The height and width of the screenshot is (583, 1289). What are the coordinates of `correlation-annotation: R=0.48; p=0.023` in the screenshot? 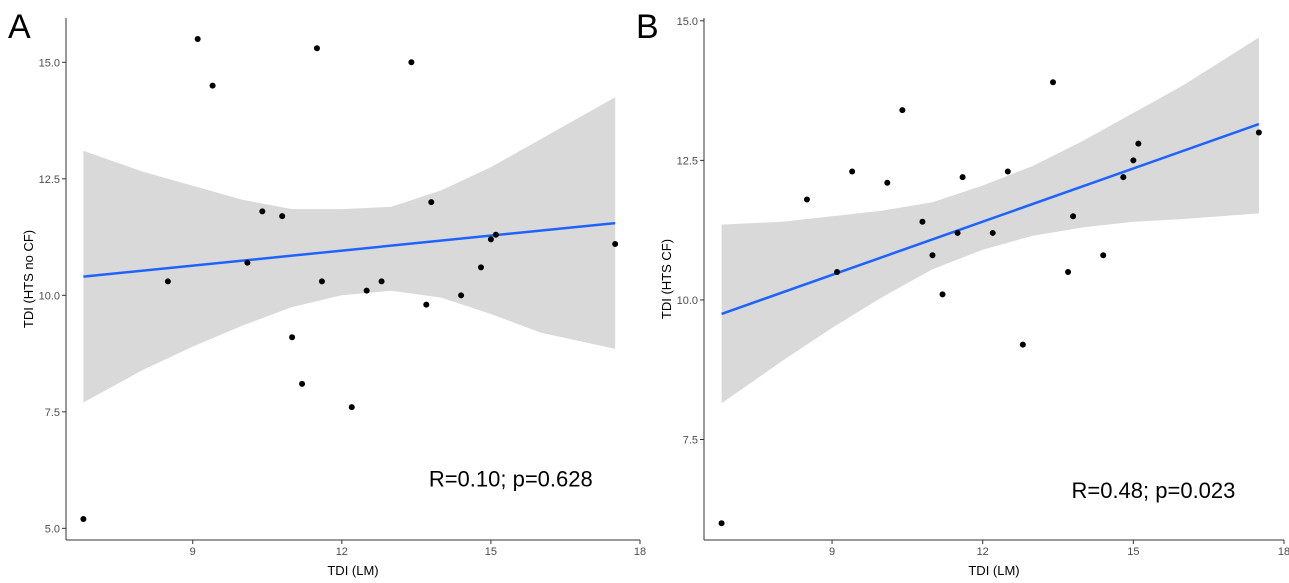 It's located at (1153, 490).